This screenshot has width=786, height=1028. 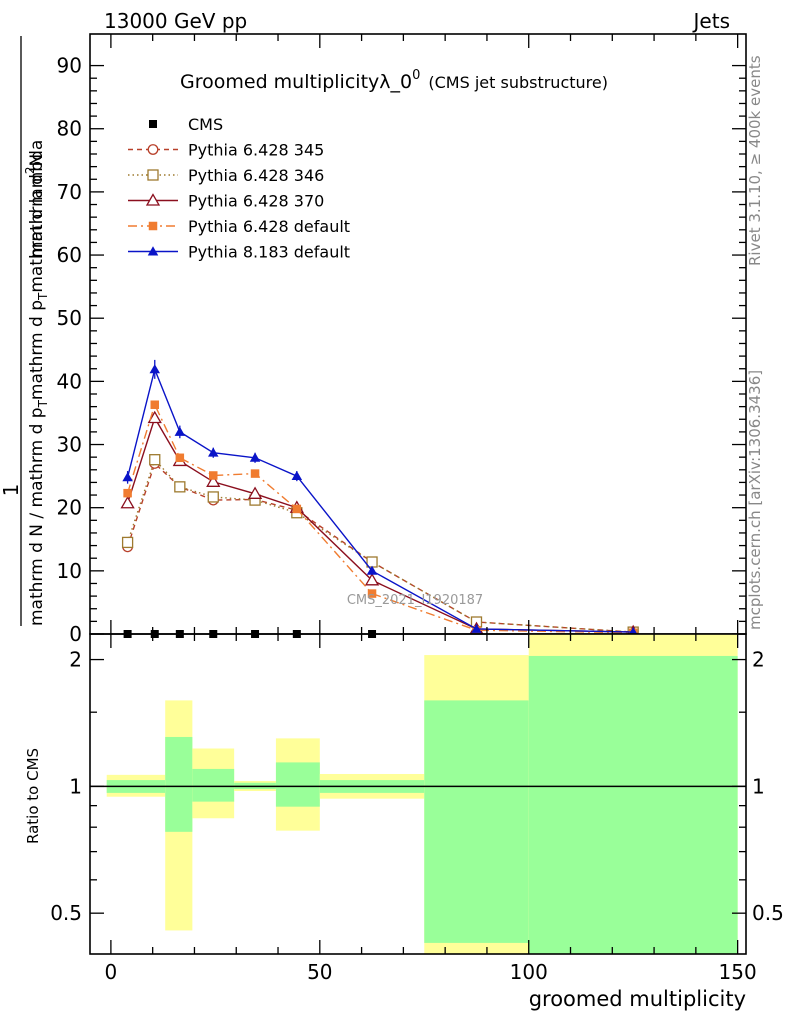 What do you see at coordinates (186, 124) in the screenshot?
I see `legend-item-cms: CMS` at bounding box center [186, 124].